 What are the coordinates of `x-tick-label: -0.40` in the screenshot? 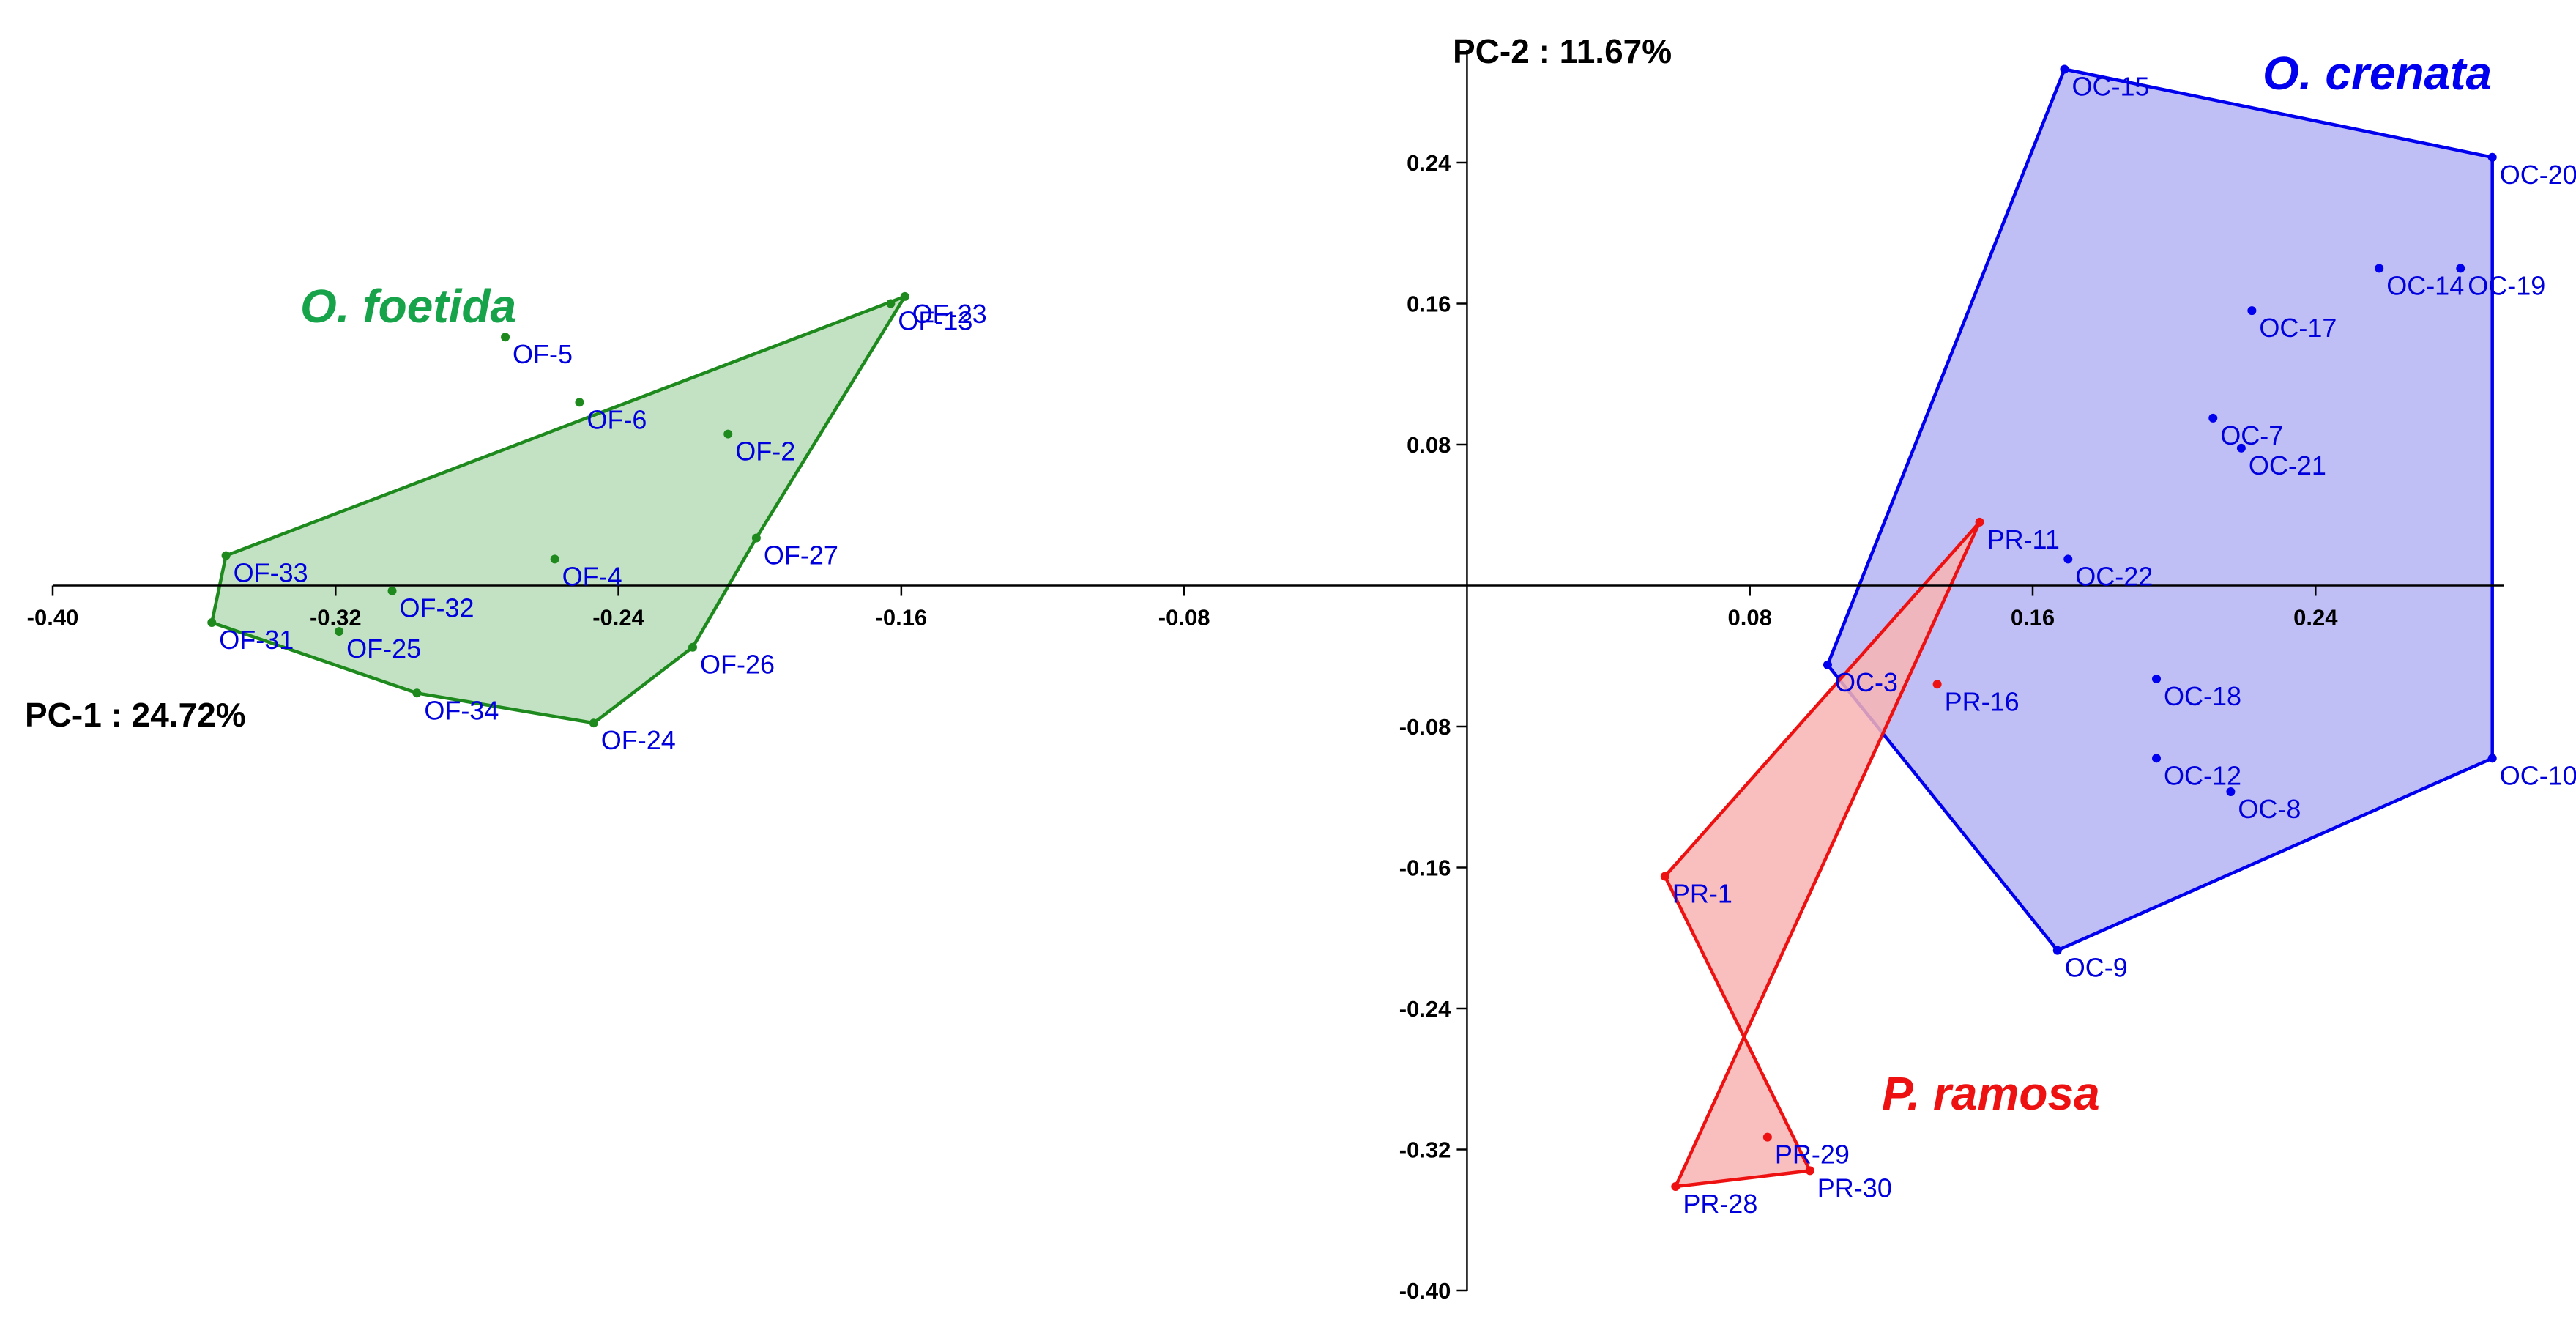 It's located at (53, 618).